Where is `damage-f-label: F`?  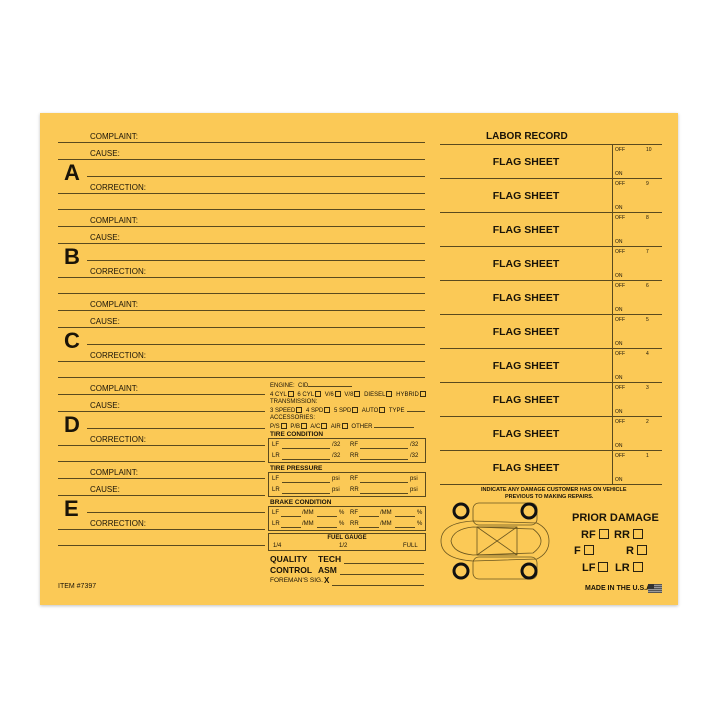 damage-f-label: F is located at coordinates (577, 551).